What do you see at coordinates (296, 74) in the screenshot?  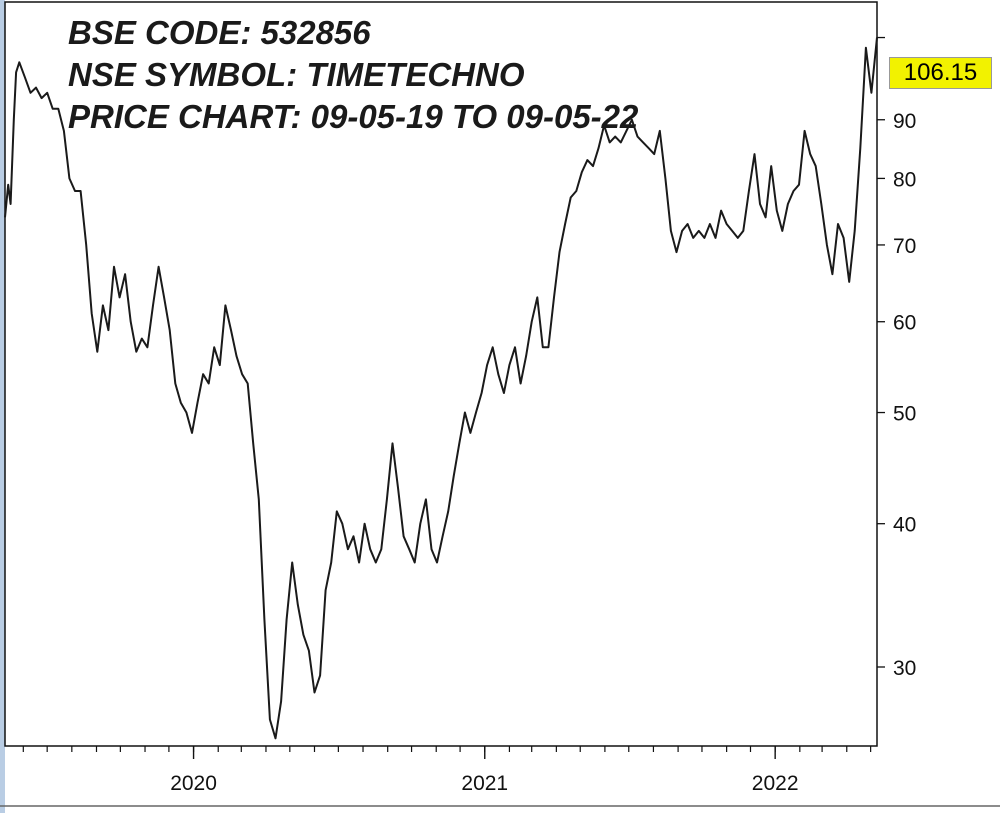 I see `nse-symbol-label: NSE SYMBOL: TIMETECHNO` at bounding box center [296, 74].